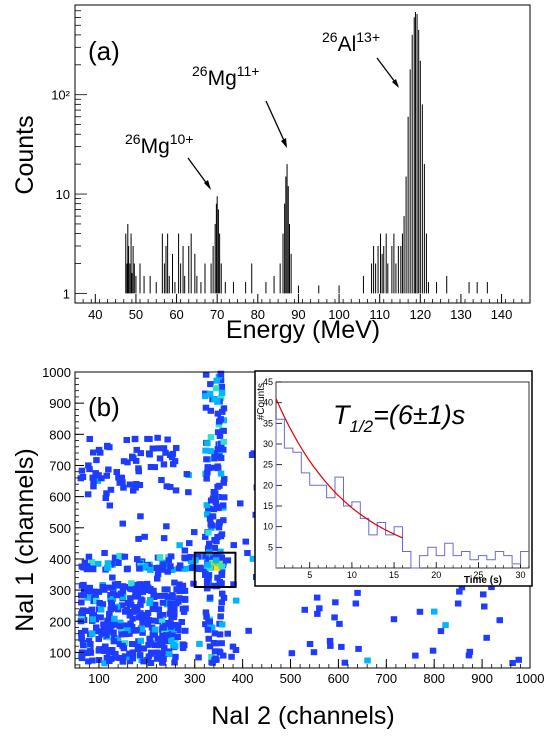  Describe the element at coordinates (434, 678) in the screenshot. I see `x-tick-label: 800` at that location.